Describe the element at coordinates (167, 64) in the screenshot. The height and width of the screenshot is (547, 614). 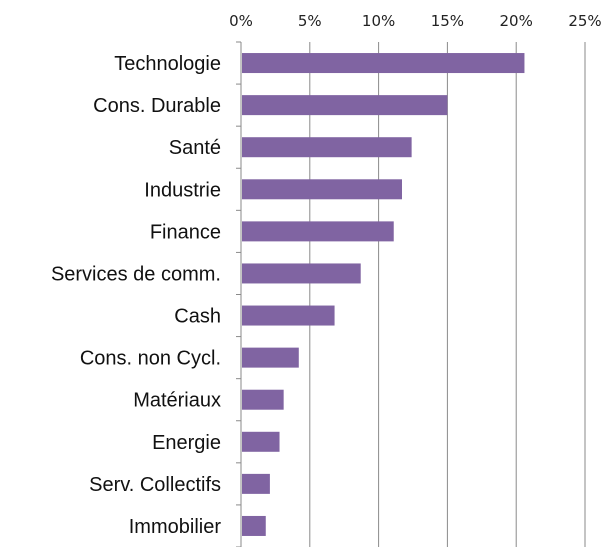
I see `category-label: Technologie` at that location.